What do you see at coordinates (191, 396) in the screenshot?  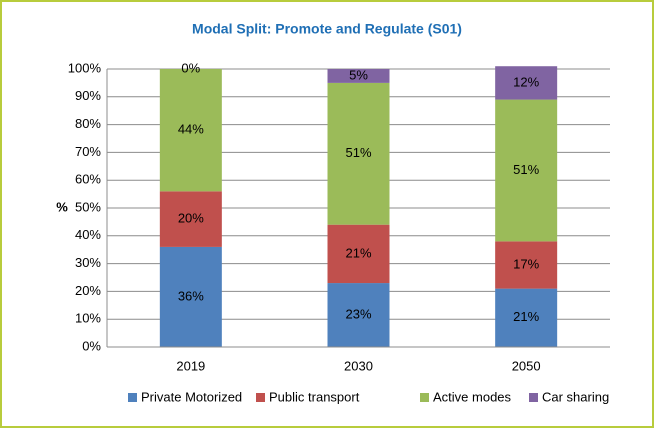 I see `legend-label: Private Motorized` at bounding box center [191, 396].